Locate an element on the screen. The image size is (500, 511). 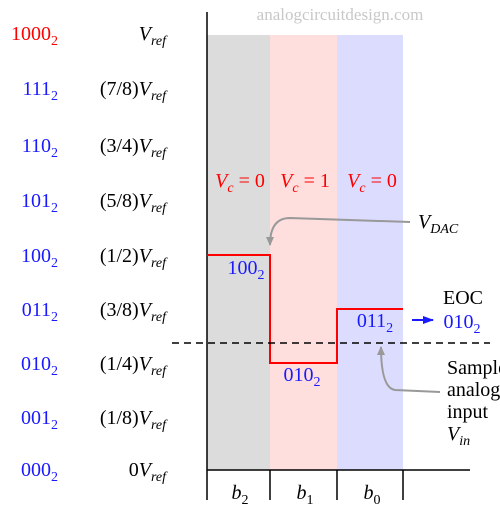
code-label: 0012 is located at coordinates (39, 420).